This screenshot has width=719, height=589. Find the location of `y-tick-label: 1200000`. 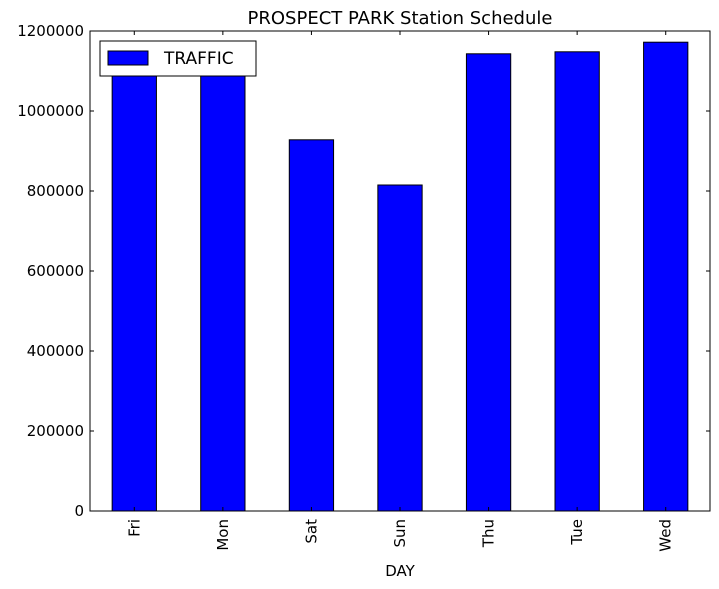

y-tick-label: 1200000 is located at coordinates (50, 31).